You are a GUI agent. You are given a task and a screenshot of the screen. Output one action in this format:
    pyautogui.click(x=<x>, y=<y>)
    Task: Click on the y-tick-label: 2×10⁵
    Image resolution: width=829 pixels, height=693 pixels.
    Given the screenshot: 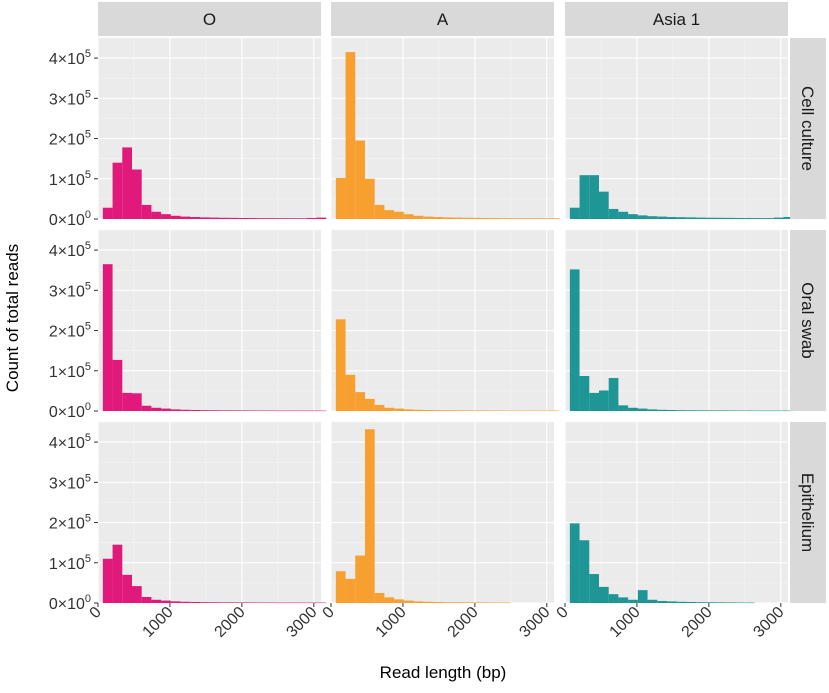 What is the action you would take?
    pyautogui.click(x=70, y=139)
    